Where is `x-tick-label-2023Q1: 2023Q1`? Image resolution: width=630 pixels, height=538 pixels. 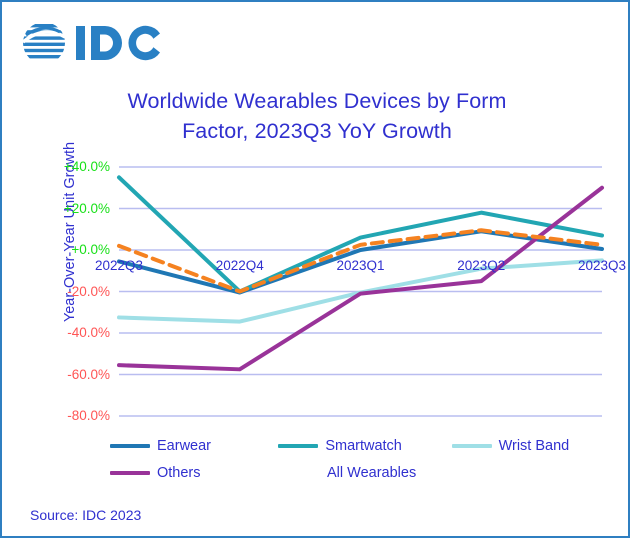 x-tick-label-2023Q1: 2023Q1 is located at coordinates (360, 265).